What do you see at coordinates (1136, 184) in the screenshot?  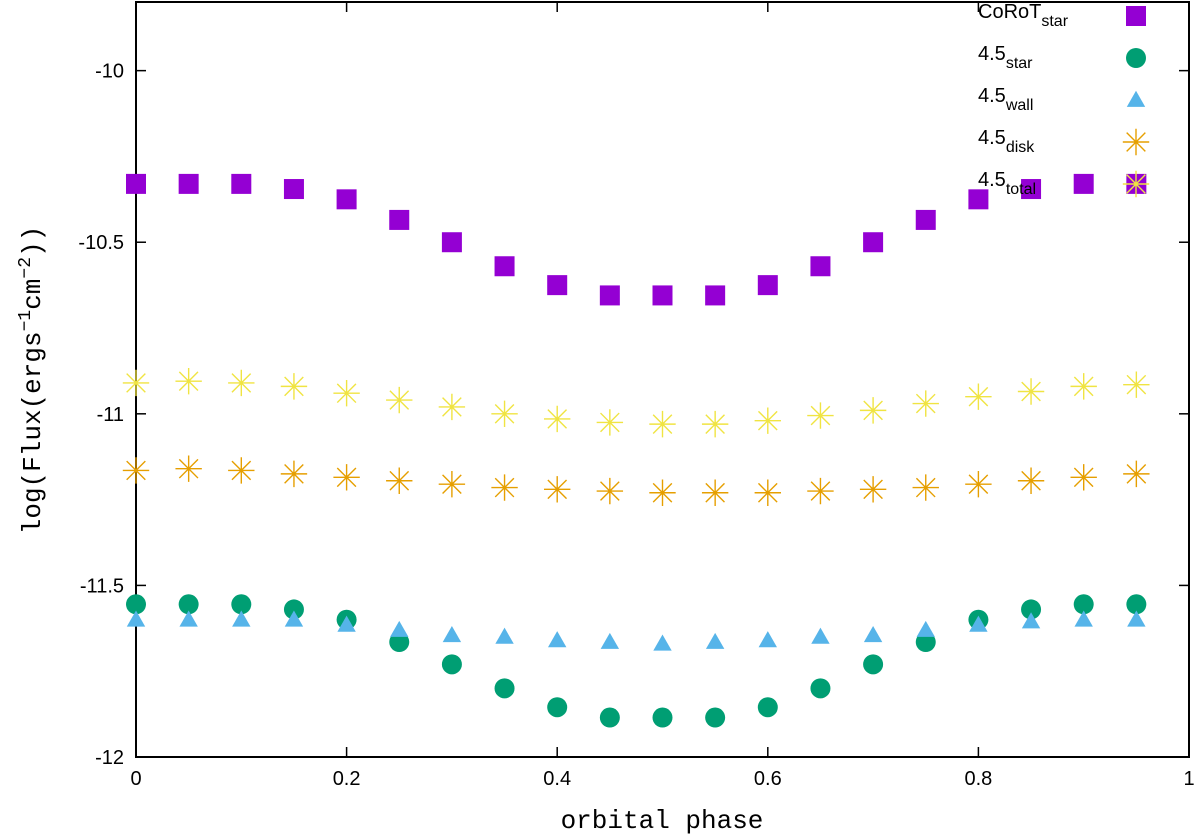 I see `legend-marker-4.5_total` at bounding box center [1136, 184].